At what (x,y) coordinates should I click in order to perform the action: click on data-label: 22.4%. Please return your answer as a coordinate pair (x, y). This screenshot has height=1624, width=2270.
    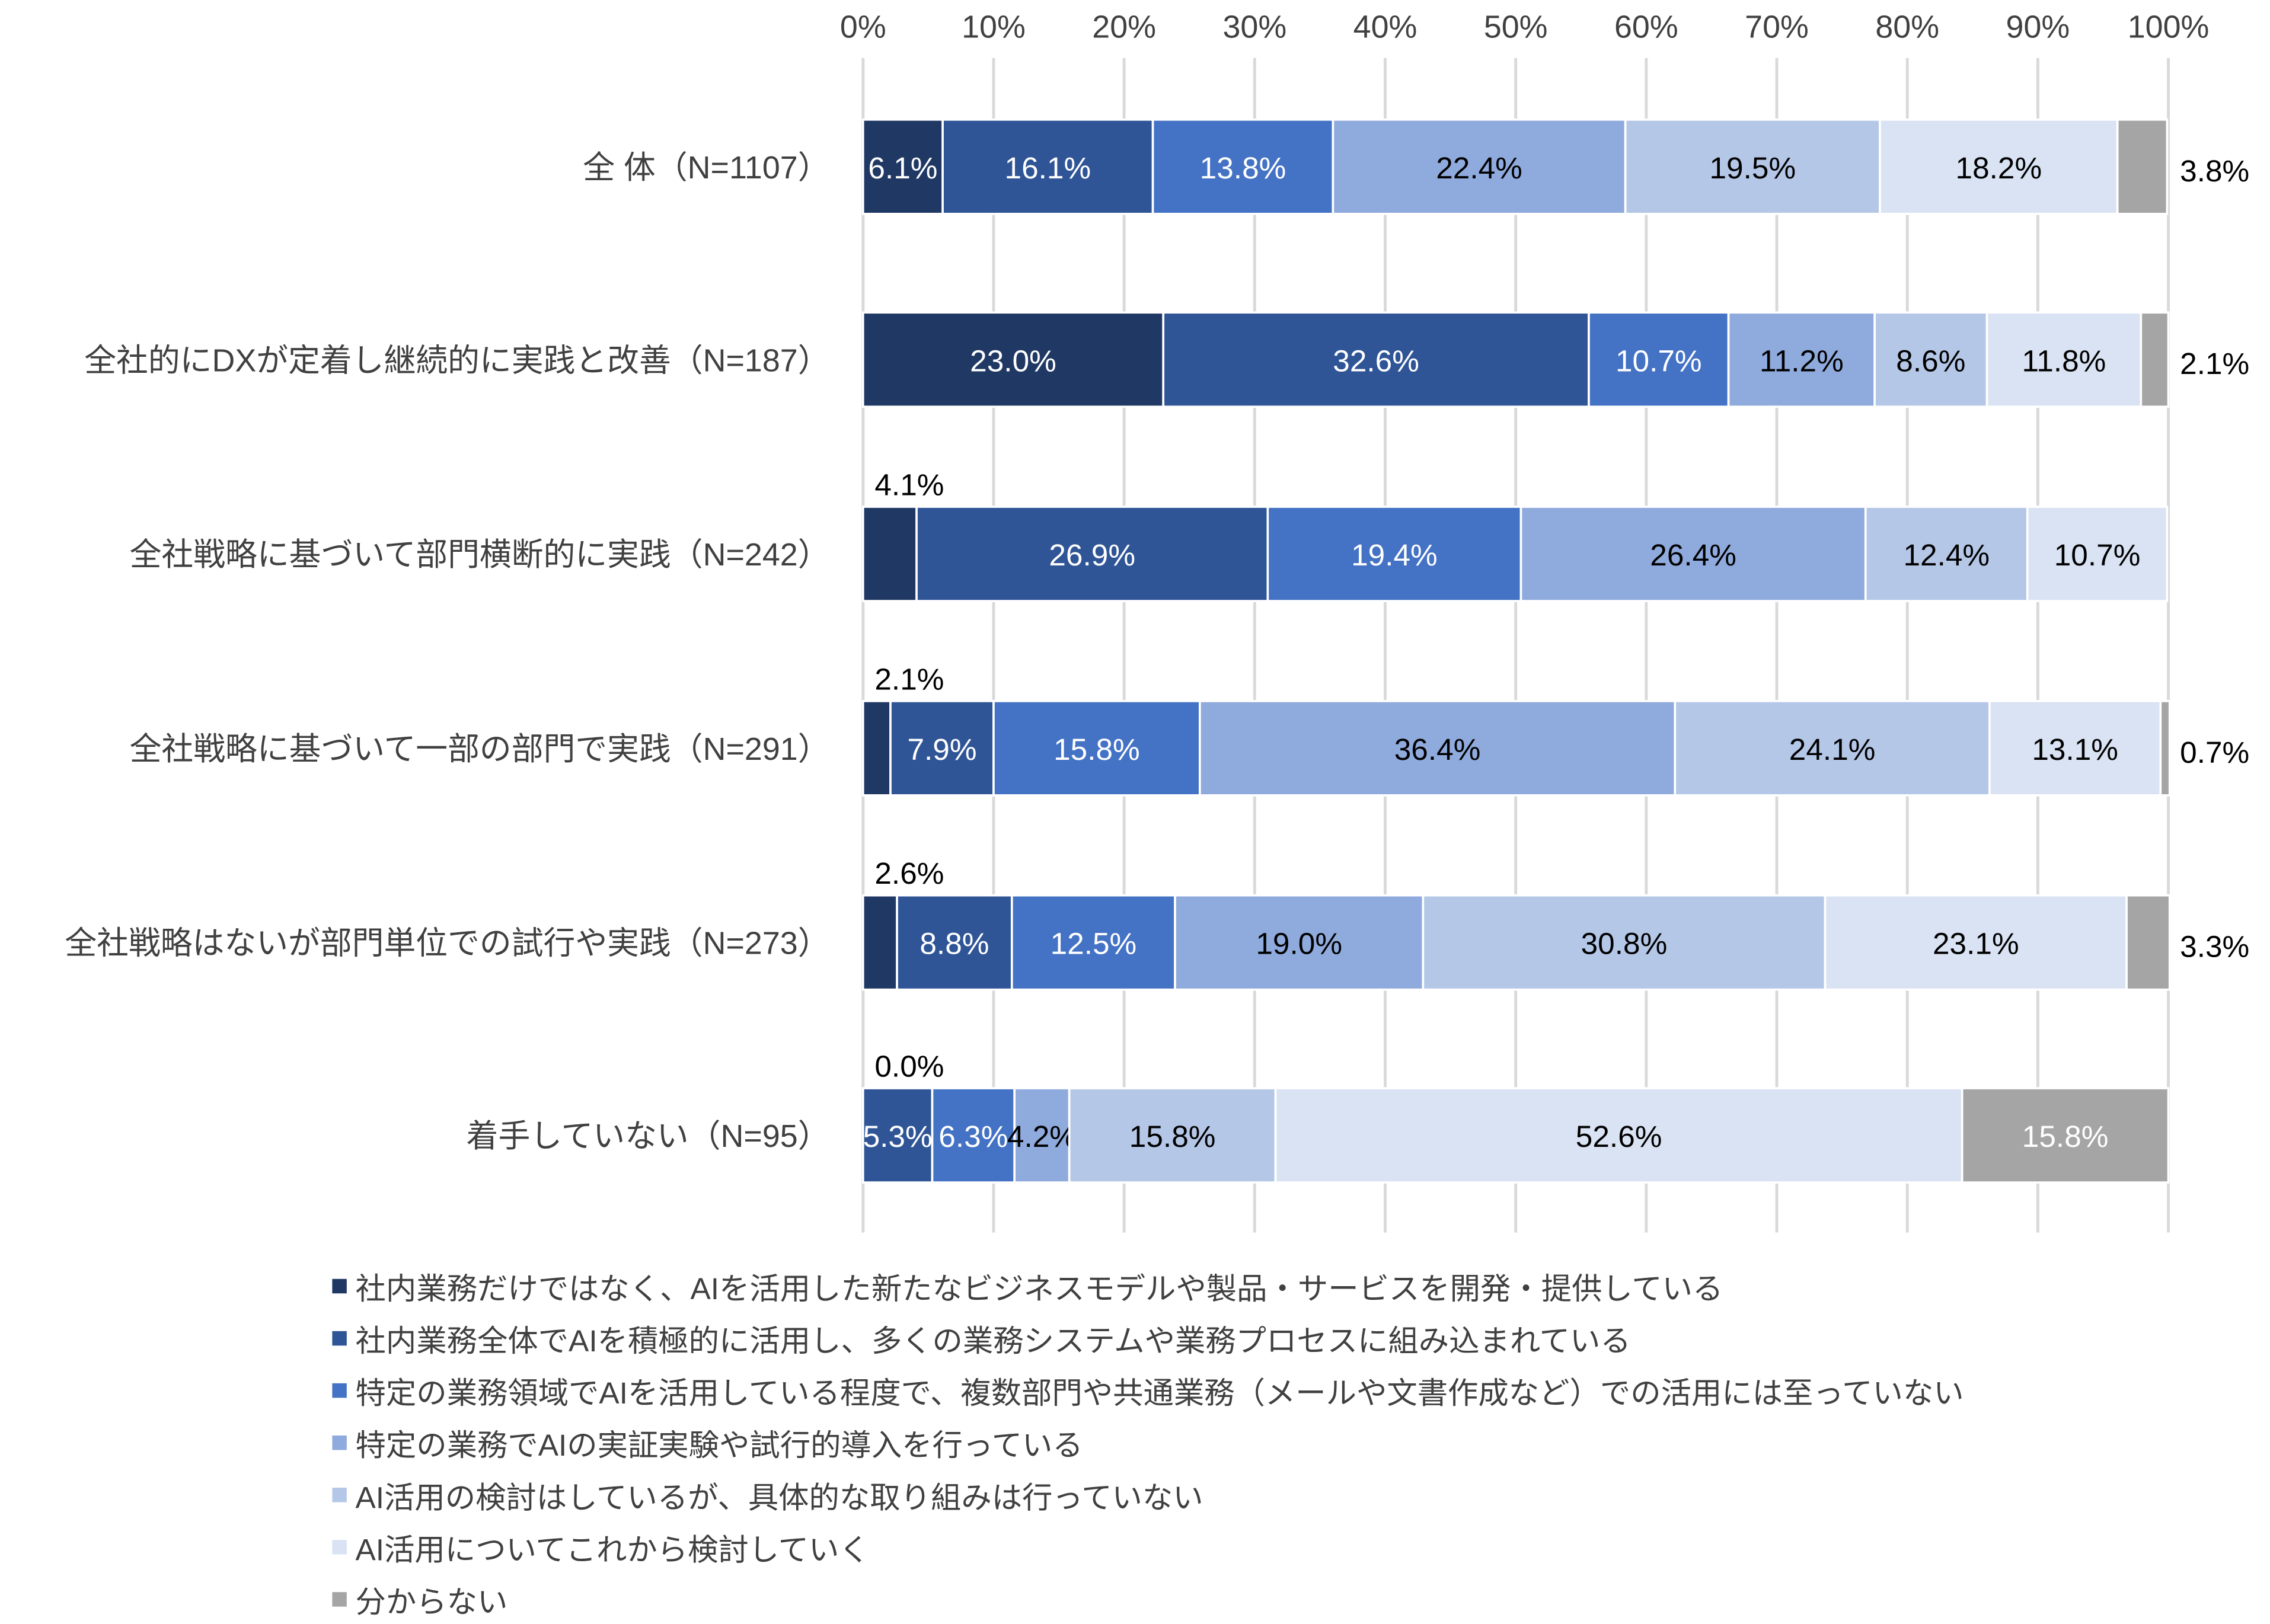
    Looking at the image, I should click on (1479, 168).